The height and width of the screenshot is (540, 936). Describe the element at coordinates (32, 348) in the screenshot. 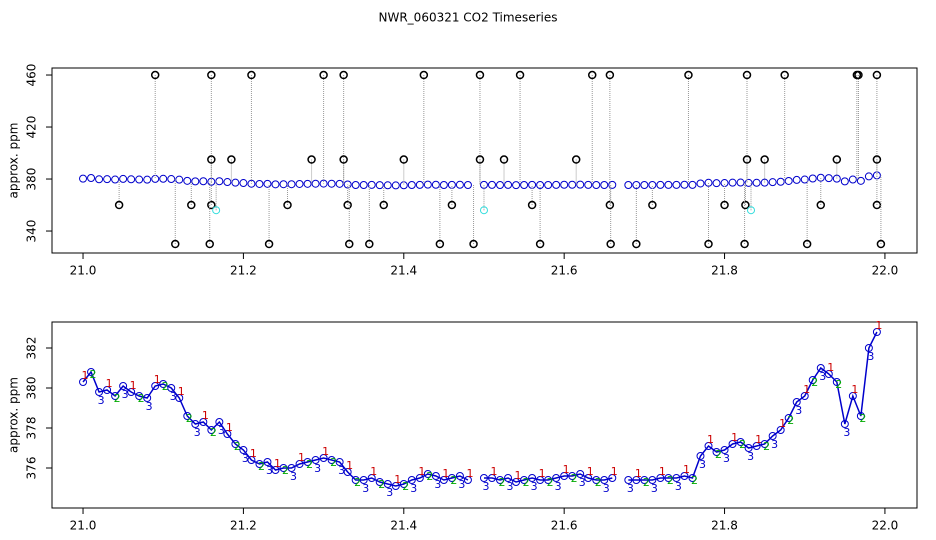

I see `y-tick-label: 382` at that location.